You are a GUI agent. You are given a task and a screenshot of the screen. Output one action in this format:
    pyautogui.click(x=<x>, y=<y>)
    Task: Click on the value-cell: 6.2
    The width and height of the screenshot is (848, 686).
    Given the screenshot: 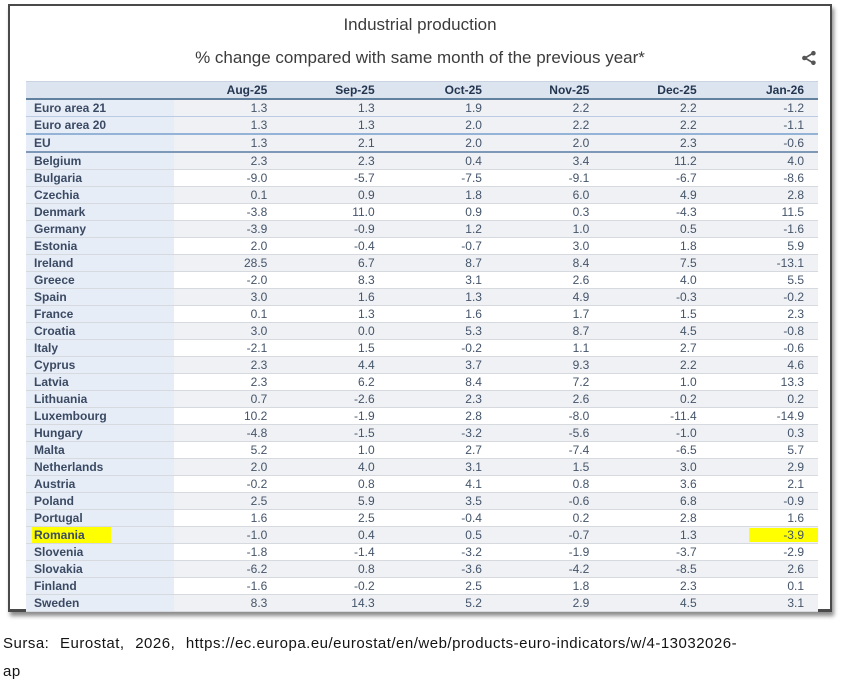 What is the action you would take?
    pyautogui.click(x=335, y=382)
    